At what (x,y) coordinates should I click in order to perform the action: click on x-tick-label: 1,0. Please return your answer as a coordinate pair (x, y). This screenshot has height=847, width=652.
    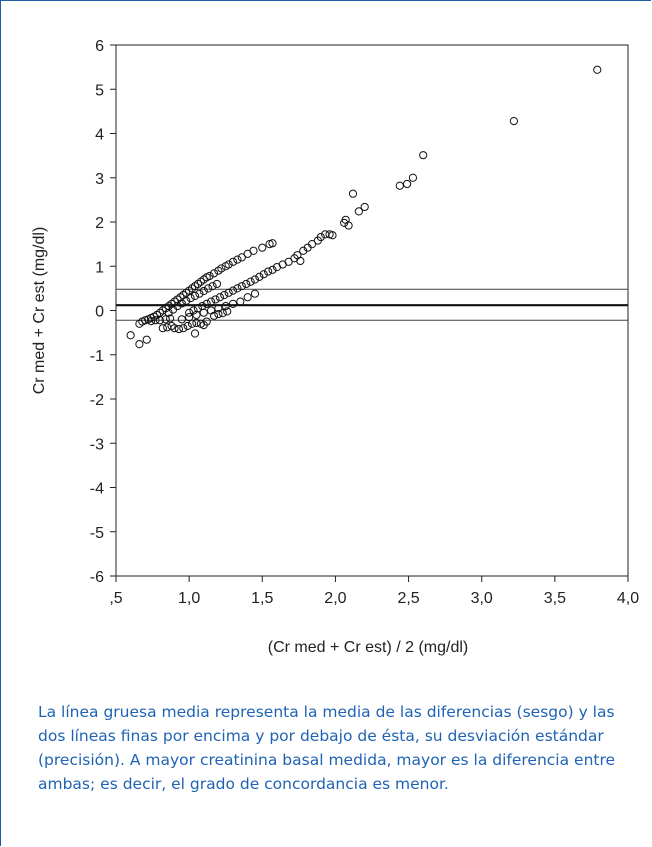
    Looking at the image, I should click on (189, 598).